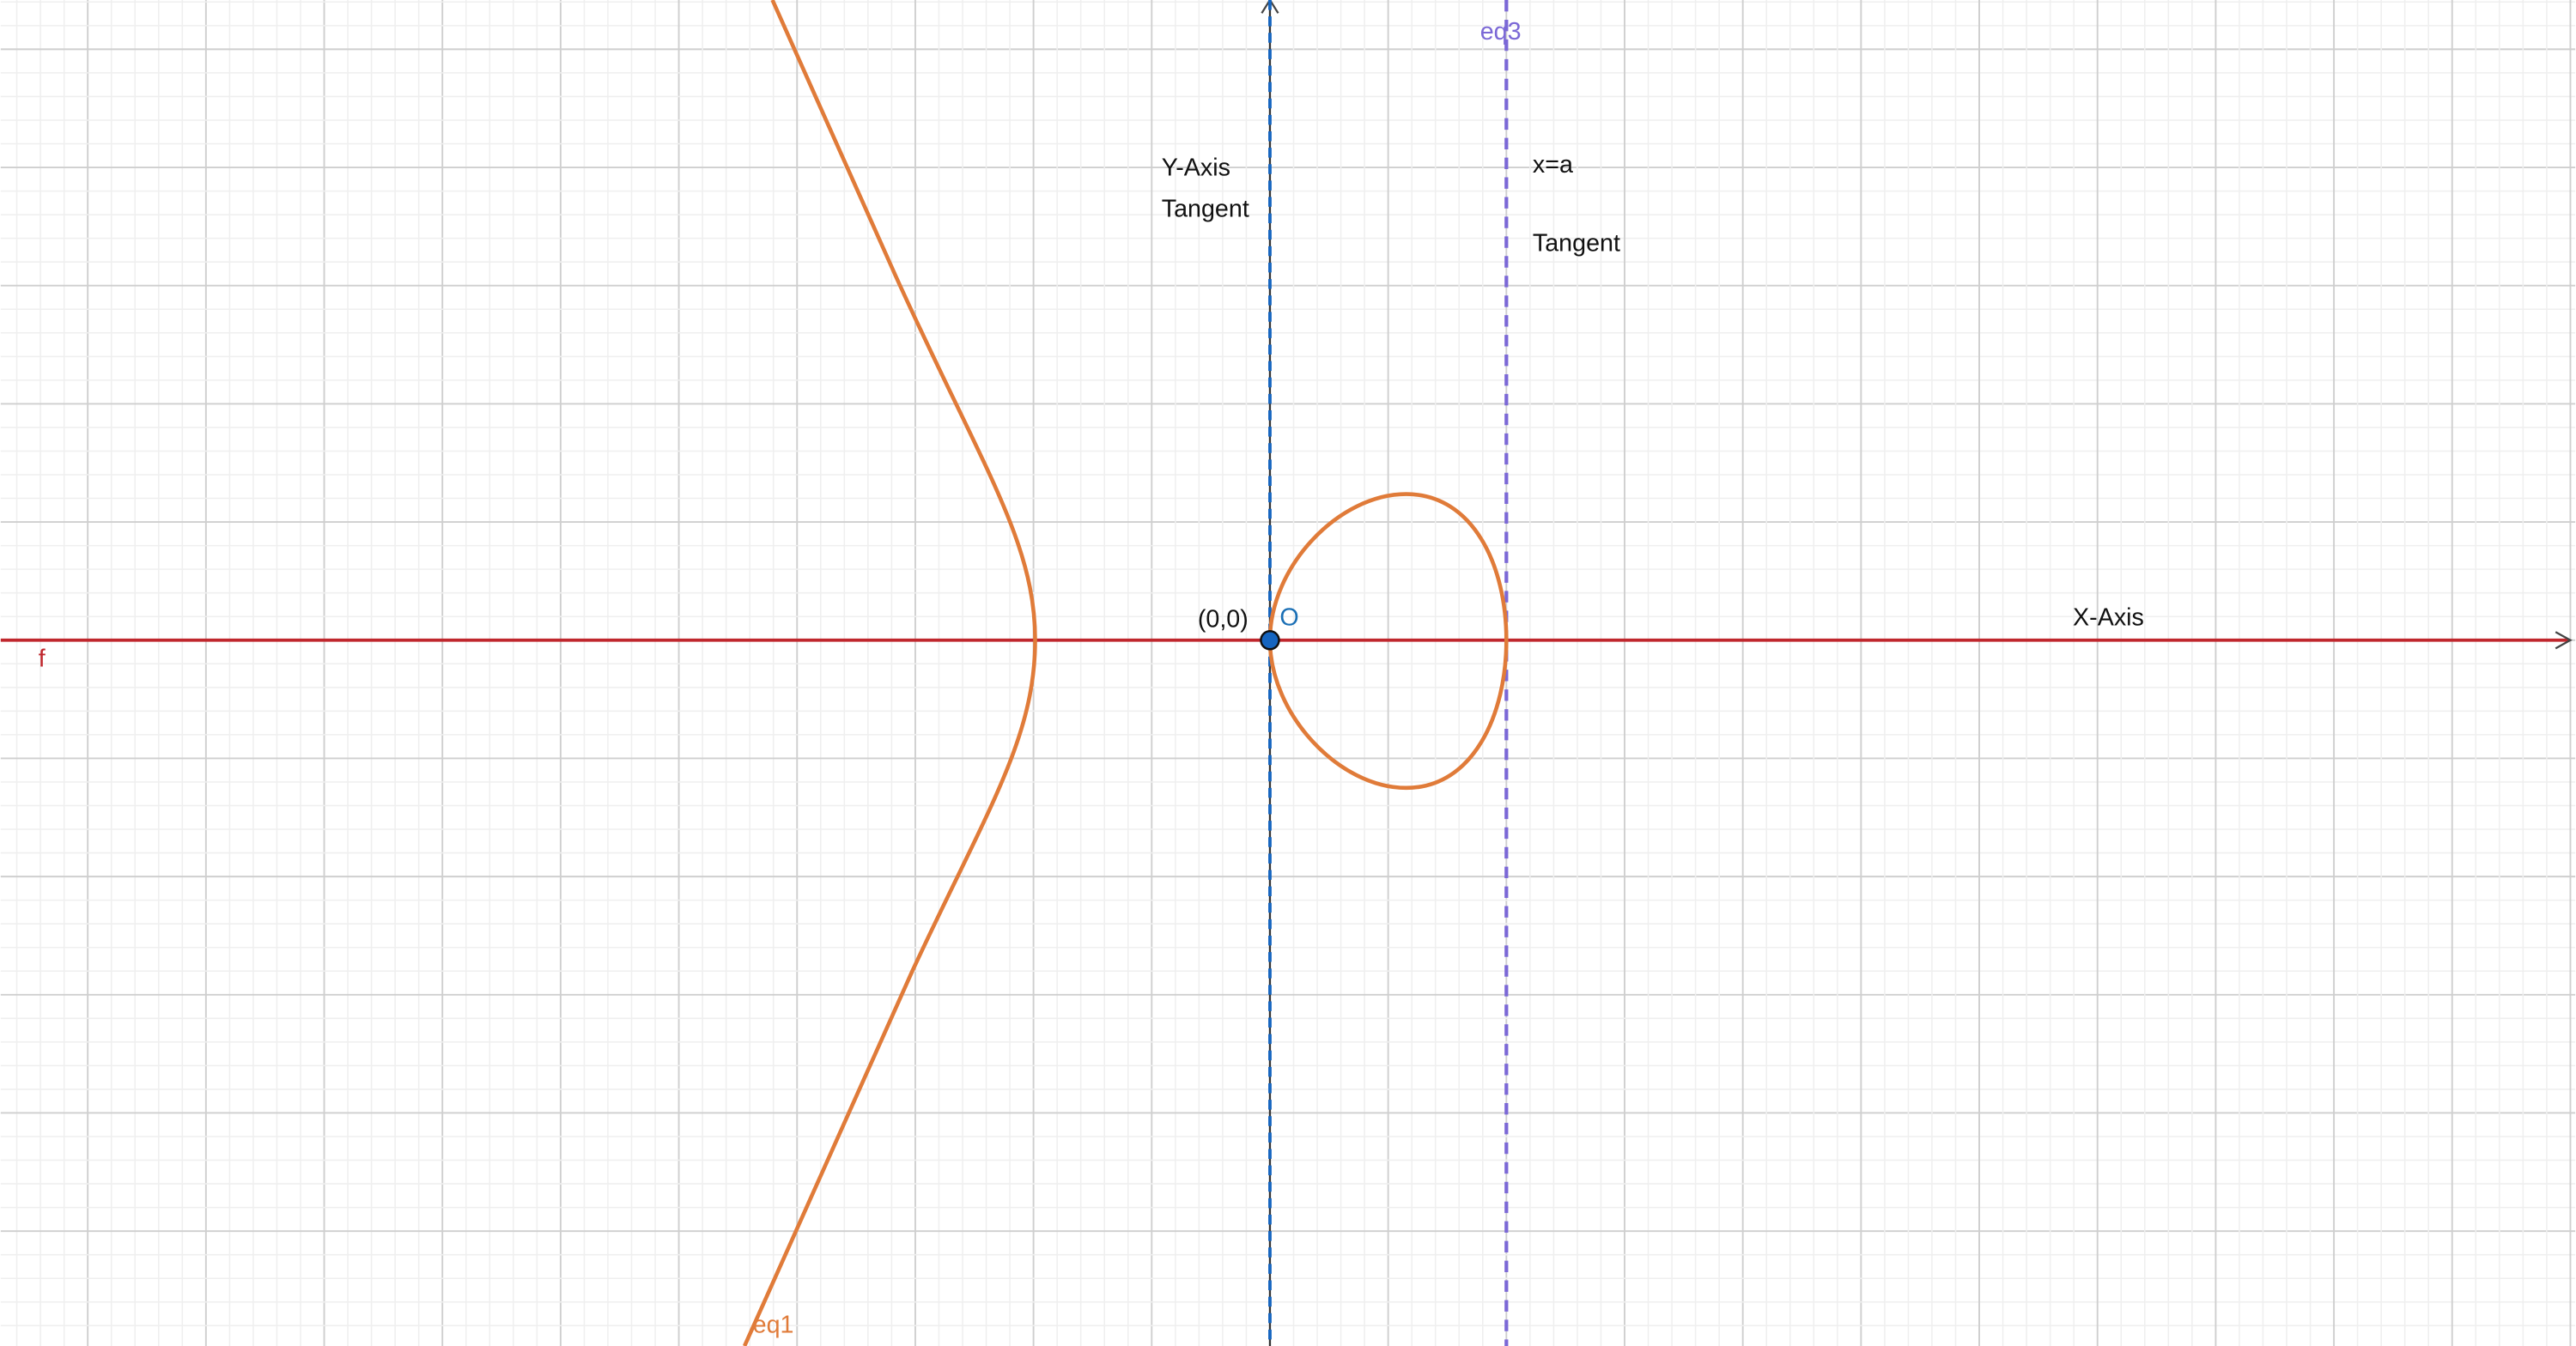 This screenshot has height=1346, width=2576. What do you see at coordinates (1501, 32) in the screenshot?
I see `label-eq3: eq3` at bounding box center [1501, 32].